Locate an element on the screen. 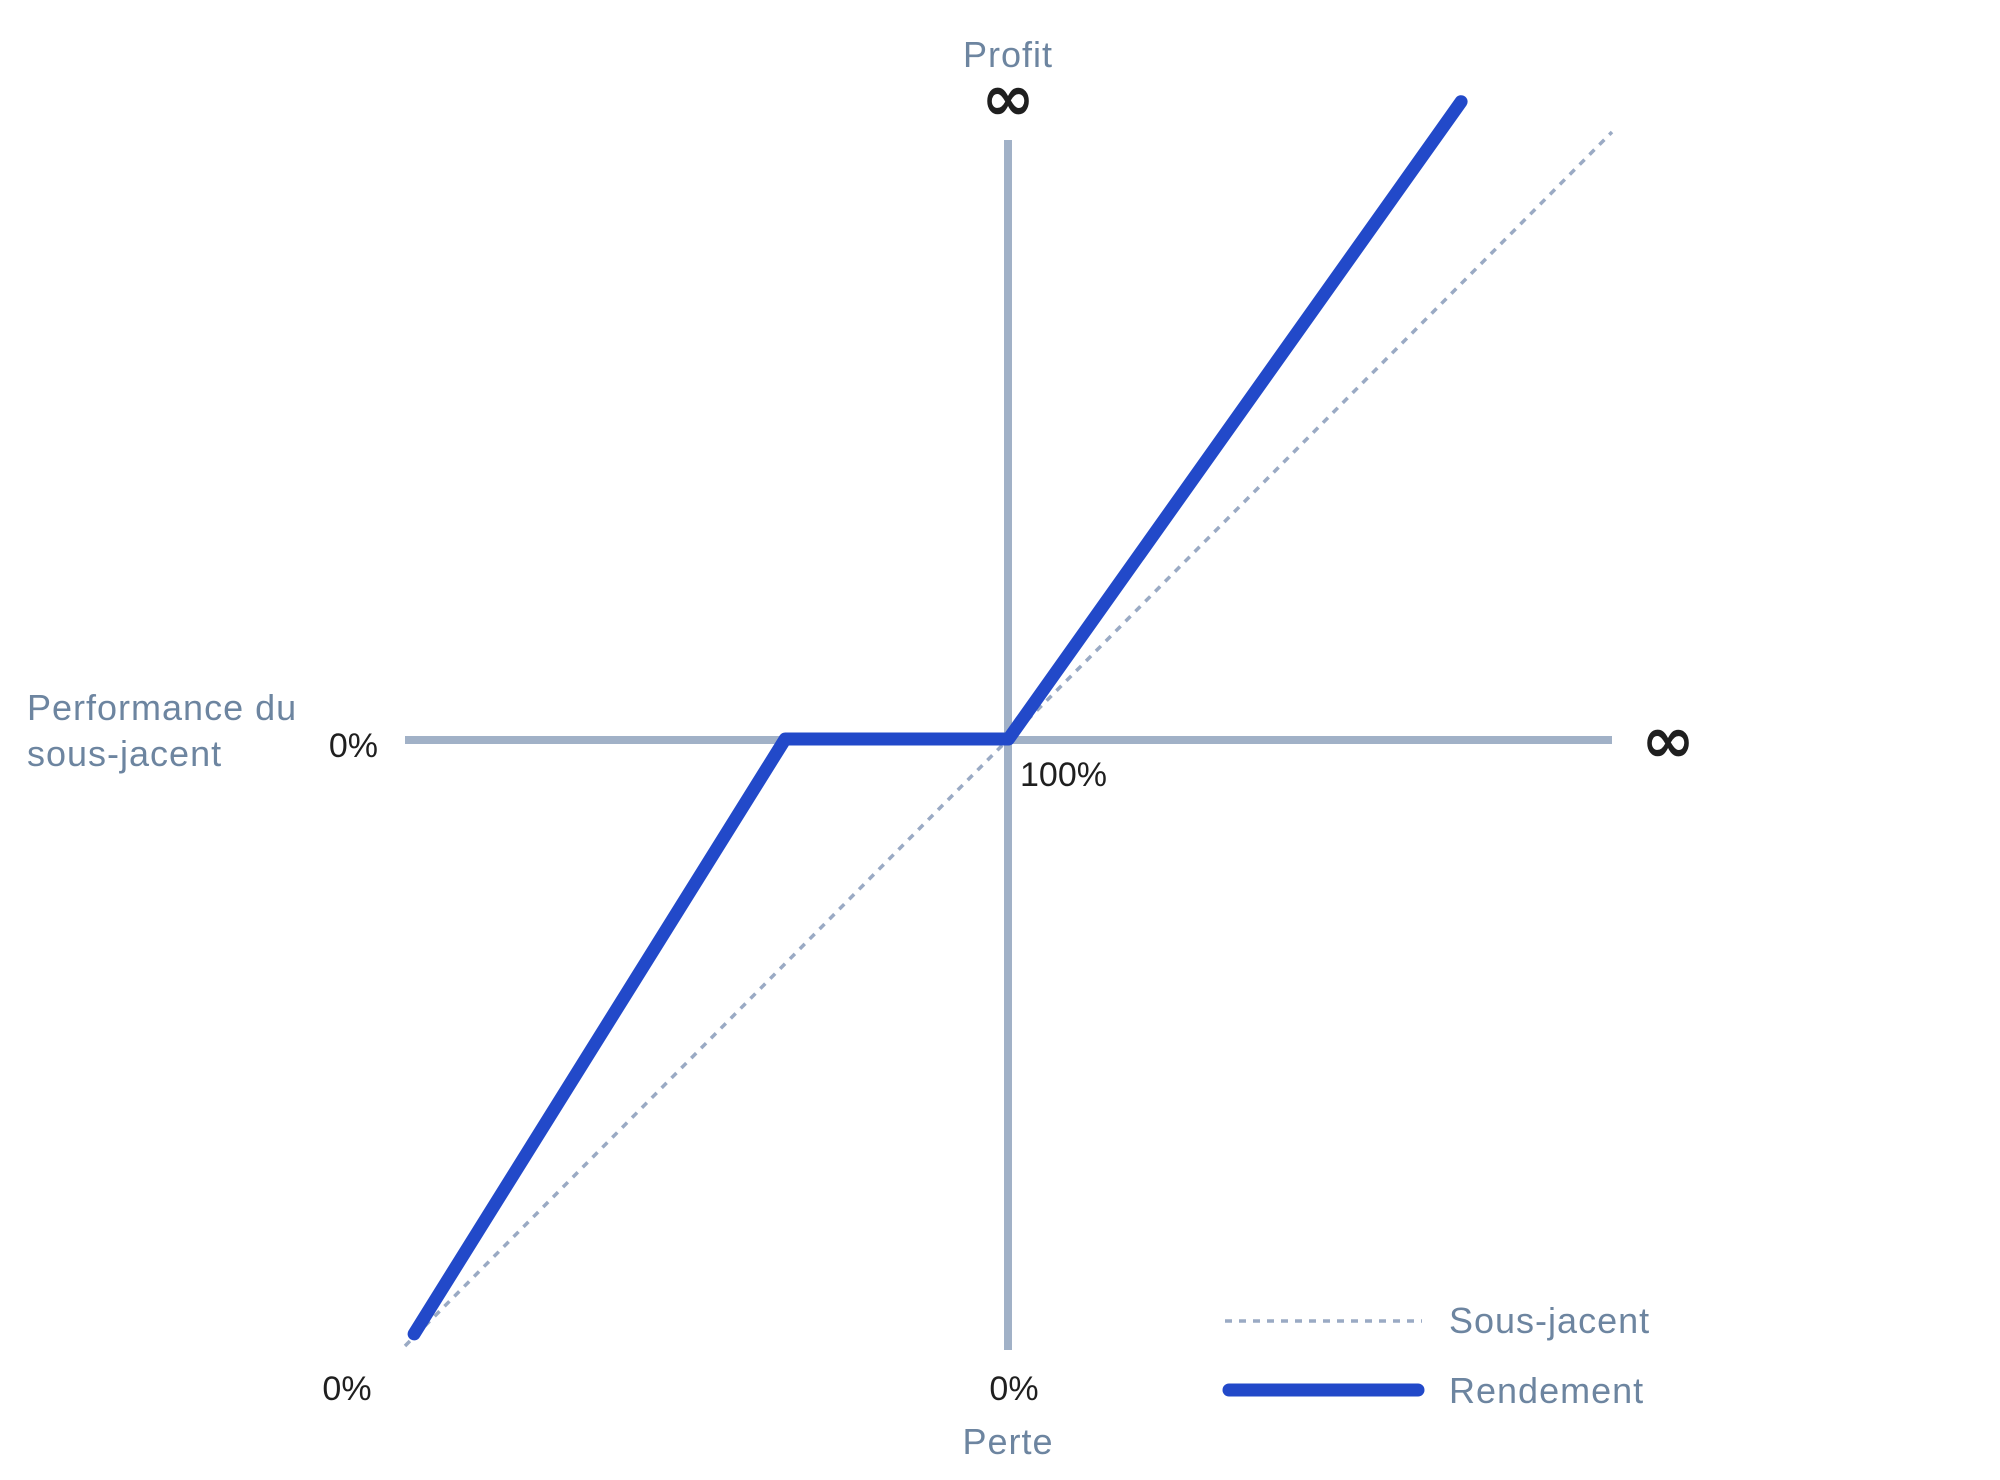 The height and width of the screenshot is (1480, 2000). y-axis-top-label: Profit is located at coordinates (1008, 54).